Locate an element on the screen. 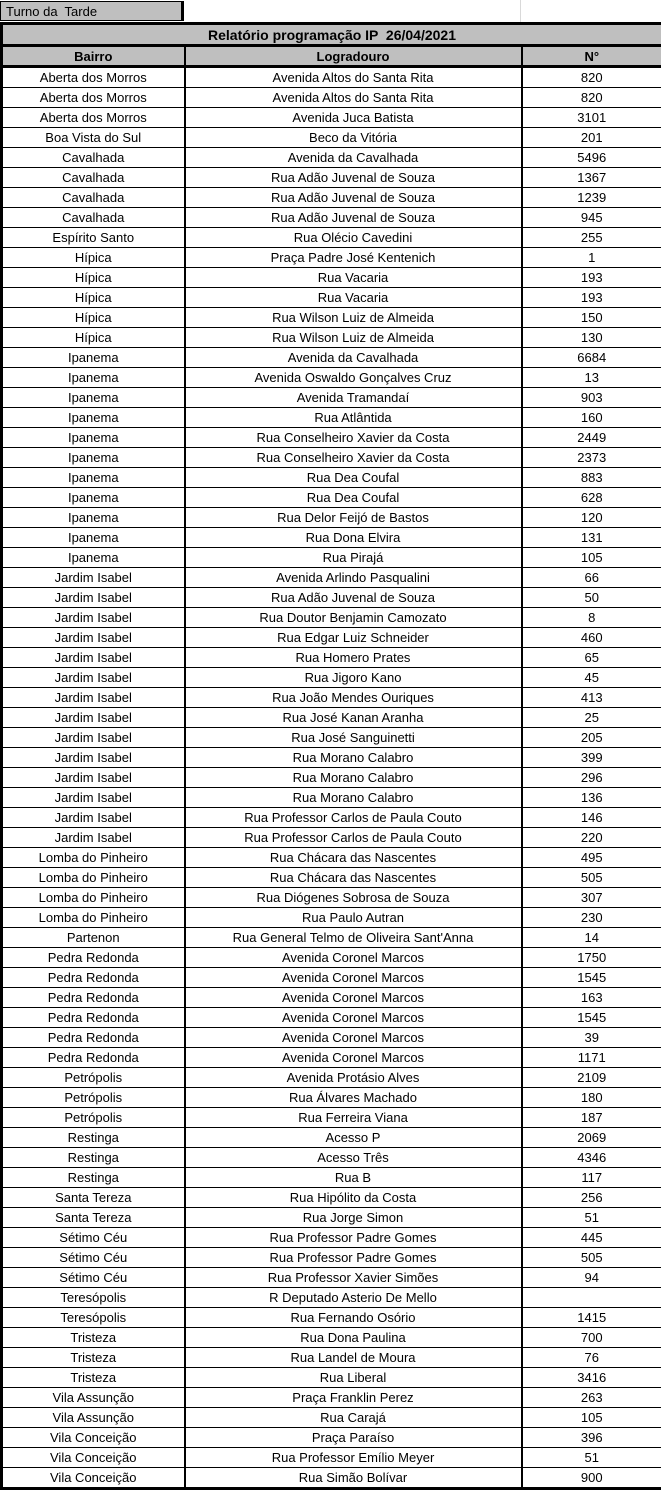  numero-cell: 1415 is located at coordinates (591, 1318).